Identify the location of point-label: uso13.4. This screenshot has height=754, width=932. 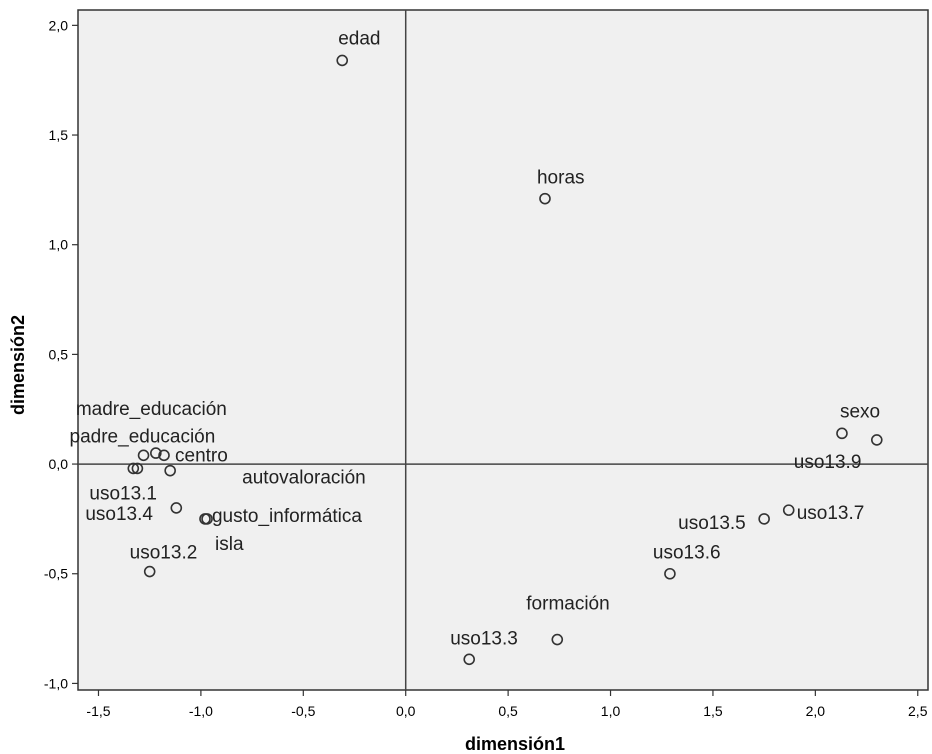
(119, 514).